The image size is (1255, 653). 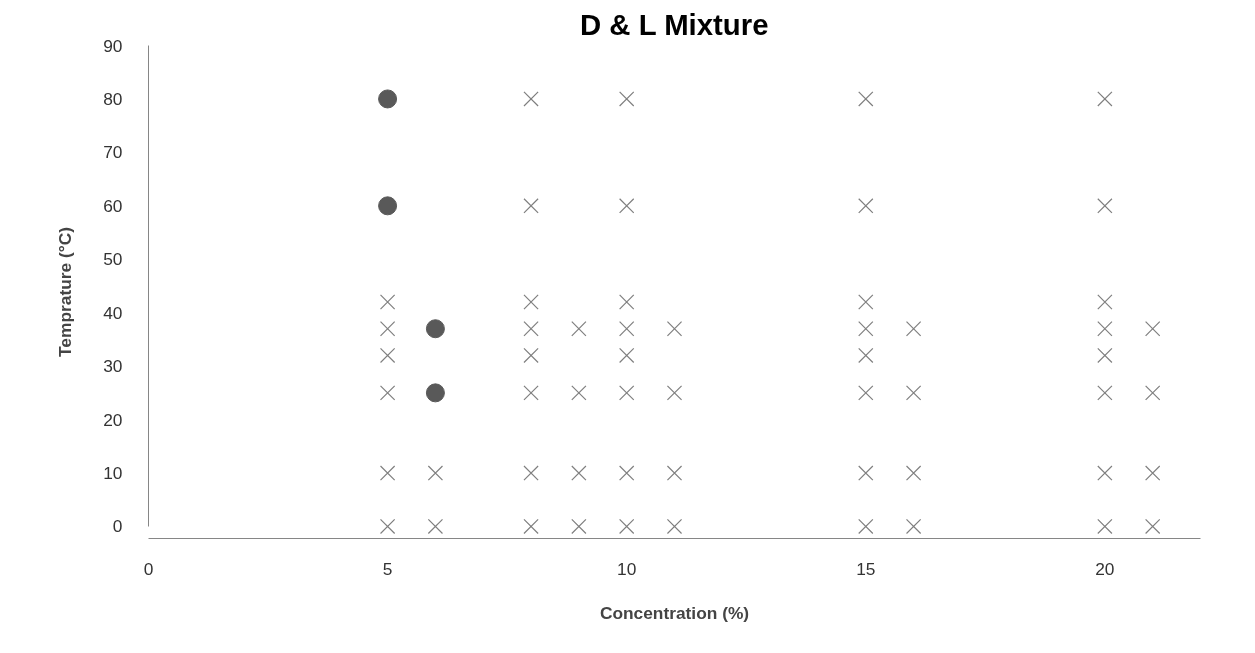 I want to click on x-tick-label: 10, so click(x=627, y=568).